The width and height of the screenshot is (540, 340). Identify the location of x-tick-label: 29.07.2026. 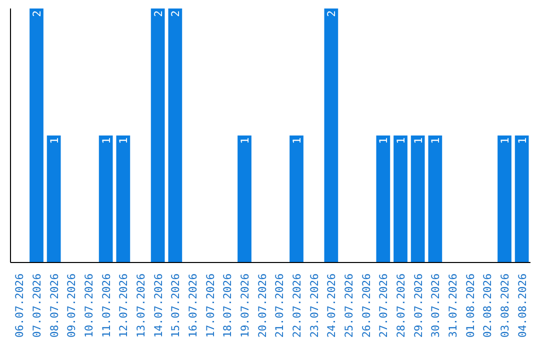
(418, 306).